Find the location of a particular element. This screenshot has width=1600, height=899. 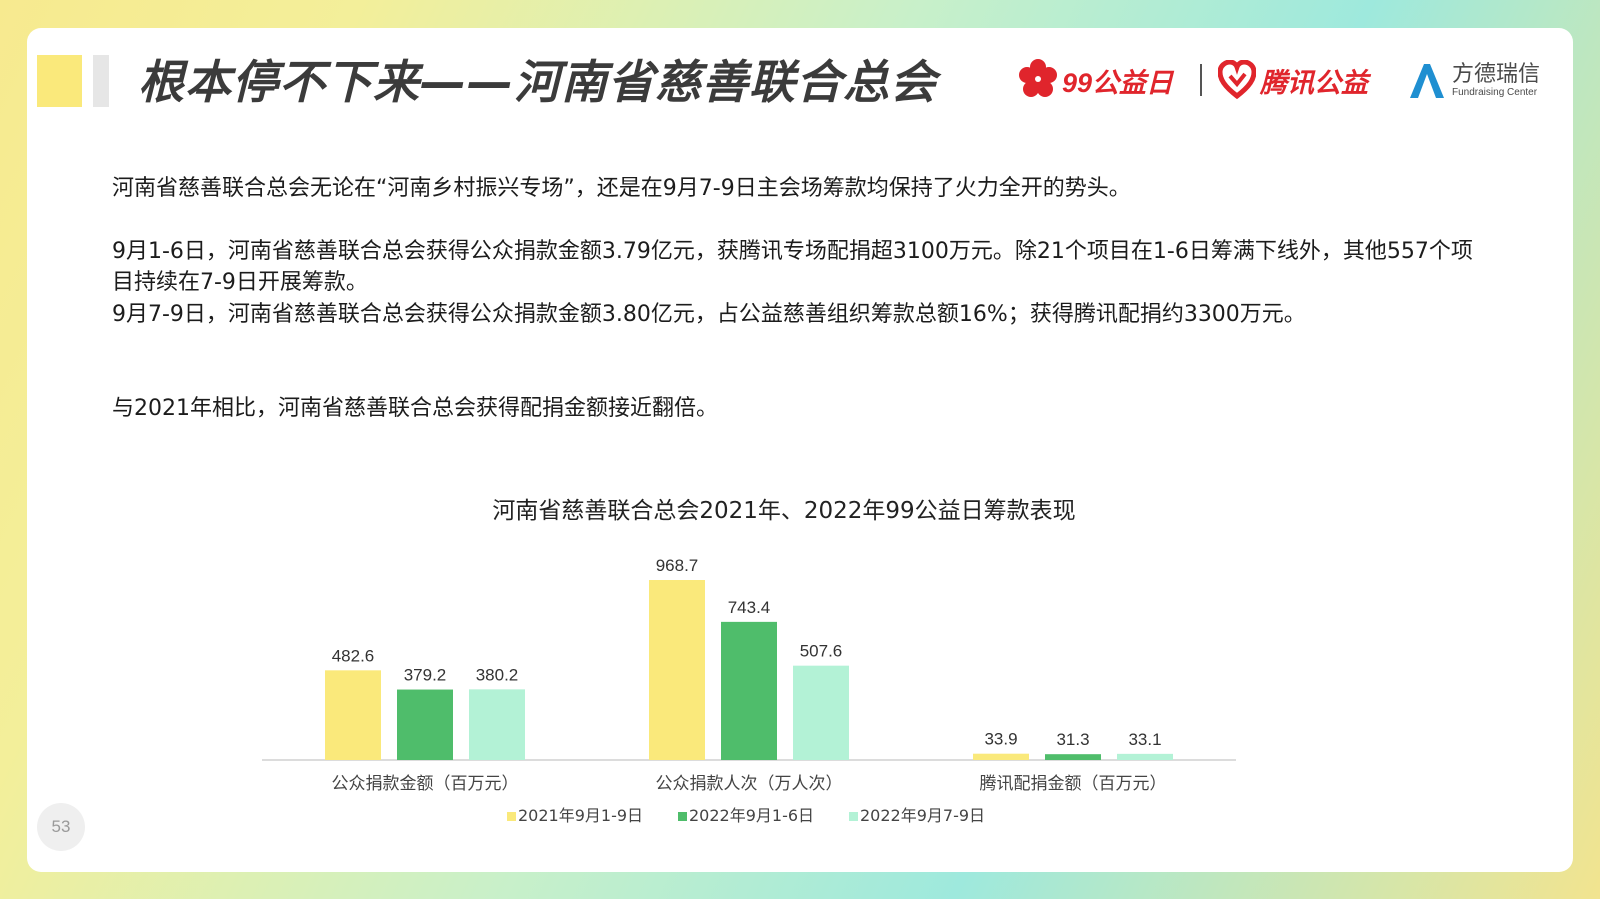

logo-fundraising-center: 方德瑞信 Fundraising Center is located at coordinates (1473, 80).